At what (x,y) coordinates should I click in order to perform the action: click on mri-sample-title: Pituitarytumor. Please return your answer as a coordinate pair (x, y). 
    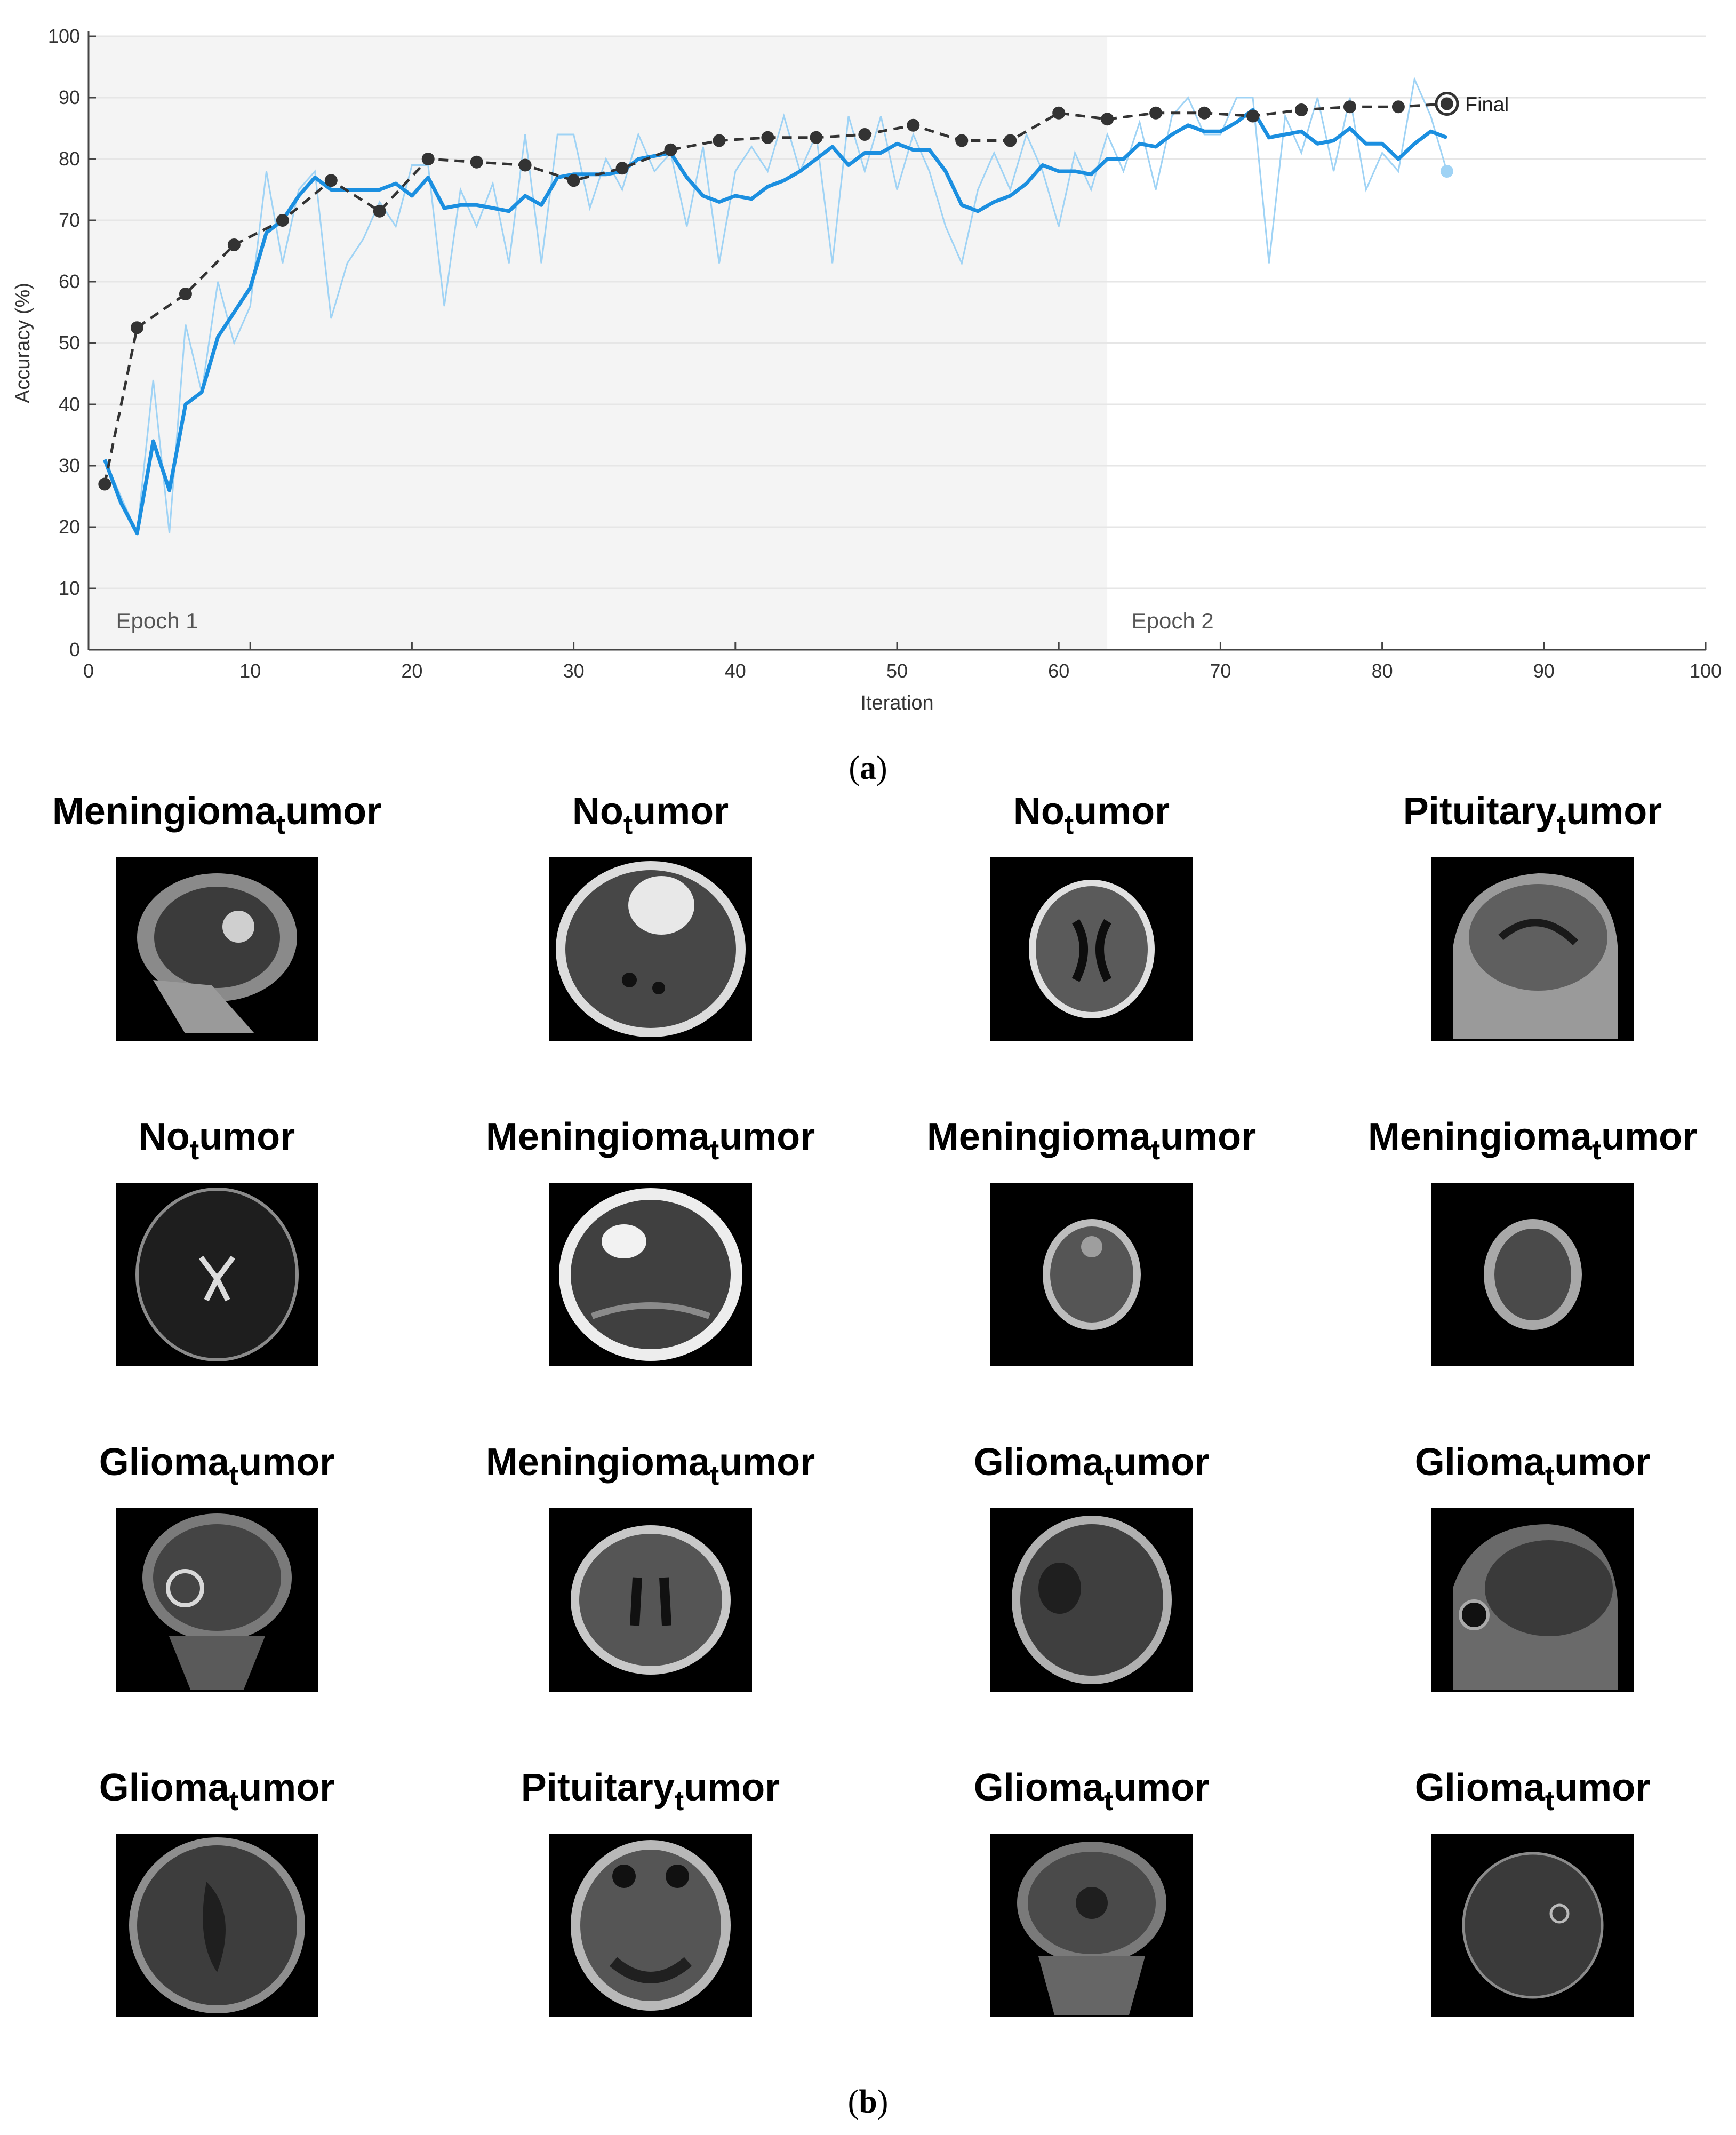
    Looking at the image, I should click on (650, 1790).